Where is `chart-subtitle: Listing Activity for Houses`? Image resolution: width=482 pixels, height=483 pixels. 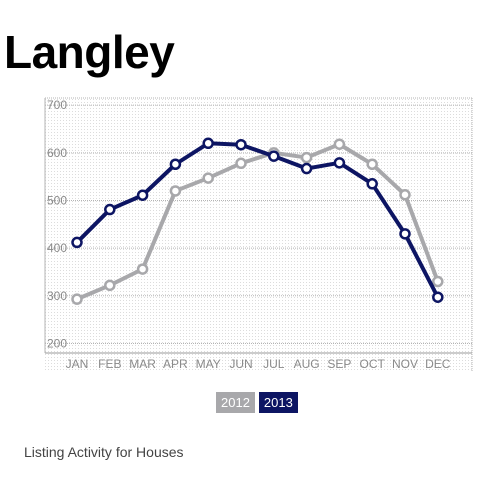
chart-subtitle: Listing Activity for Houses is located at coordinates (104, 452).